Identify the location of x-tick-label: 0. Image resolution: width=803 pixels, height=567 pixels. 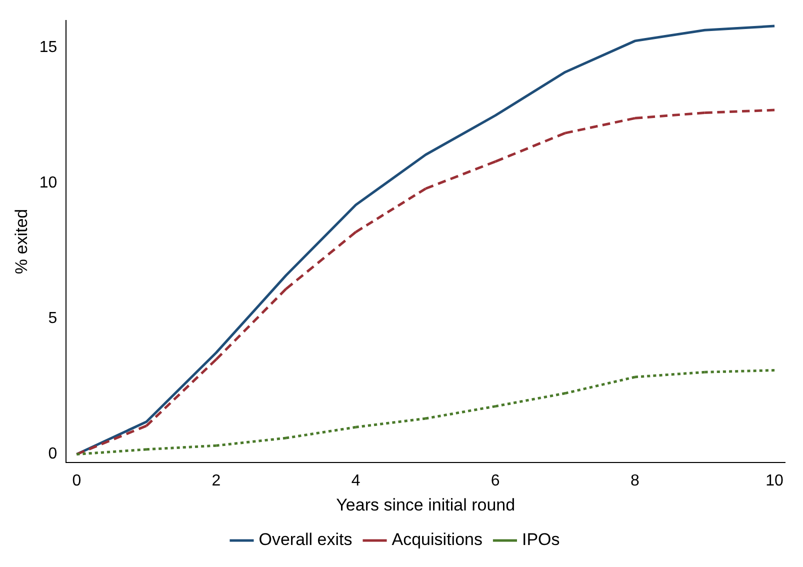
(77, 481).